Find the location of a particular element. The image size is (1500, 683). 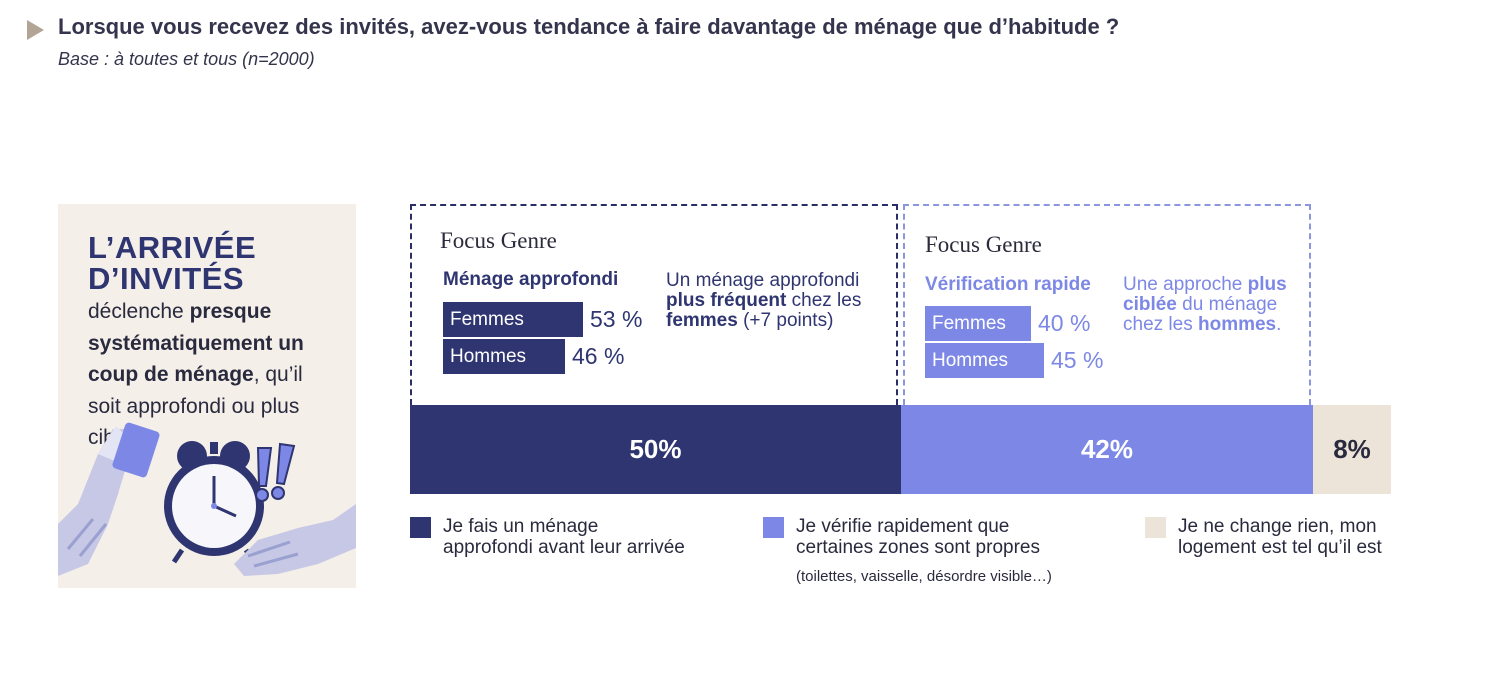

legend-line: approfondi avant leur arrivée is located at coordinates (564, 547).